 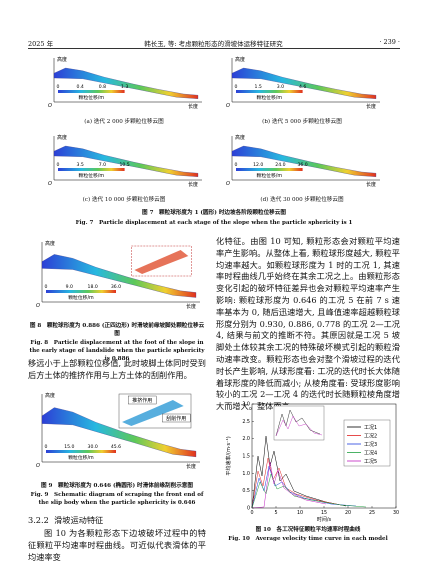 I want to click on x-tick-label: 0, so click(x=251, y=513).